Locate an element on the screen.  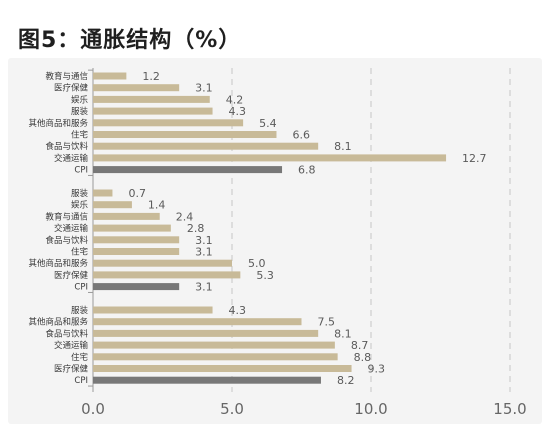
value-label: 4.2 is located at coordinates (235, 99).